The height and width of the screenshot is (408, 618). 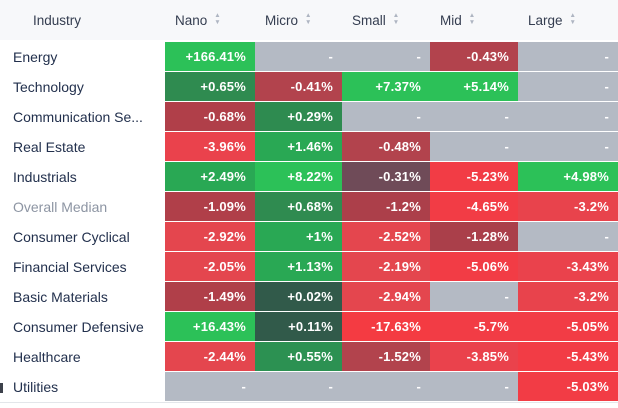 I want to click on column-header-nano: Nano ▲ ▼, so click(x=210, y=19).